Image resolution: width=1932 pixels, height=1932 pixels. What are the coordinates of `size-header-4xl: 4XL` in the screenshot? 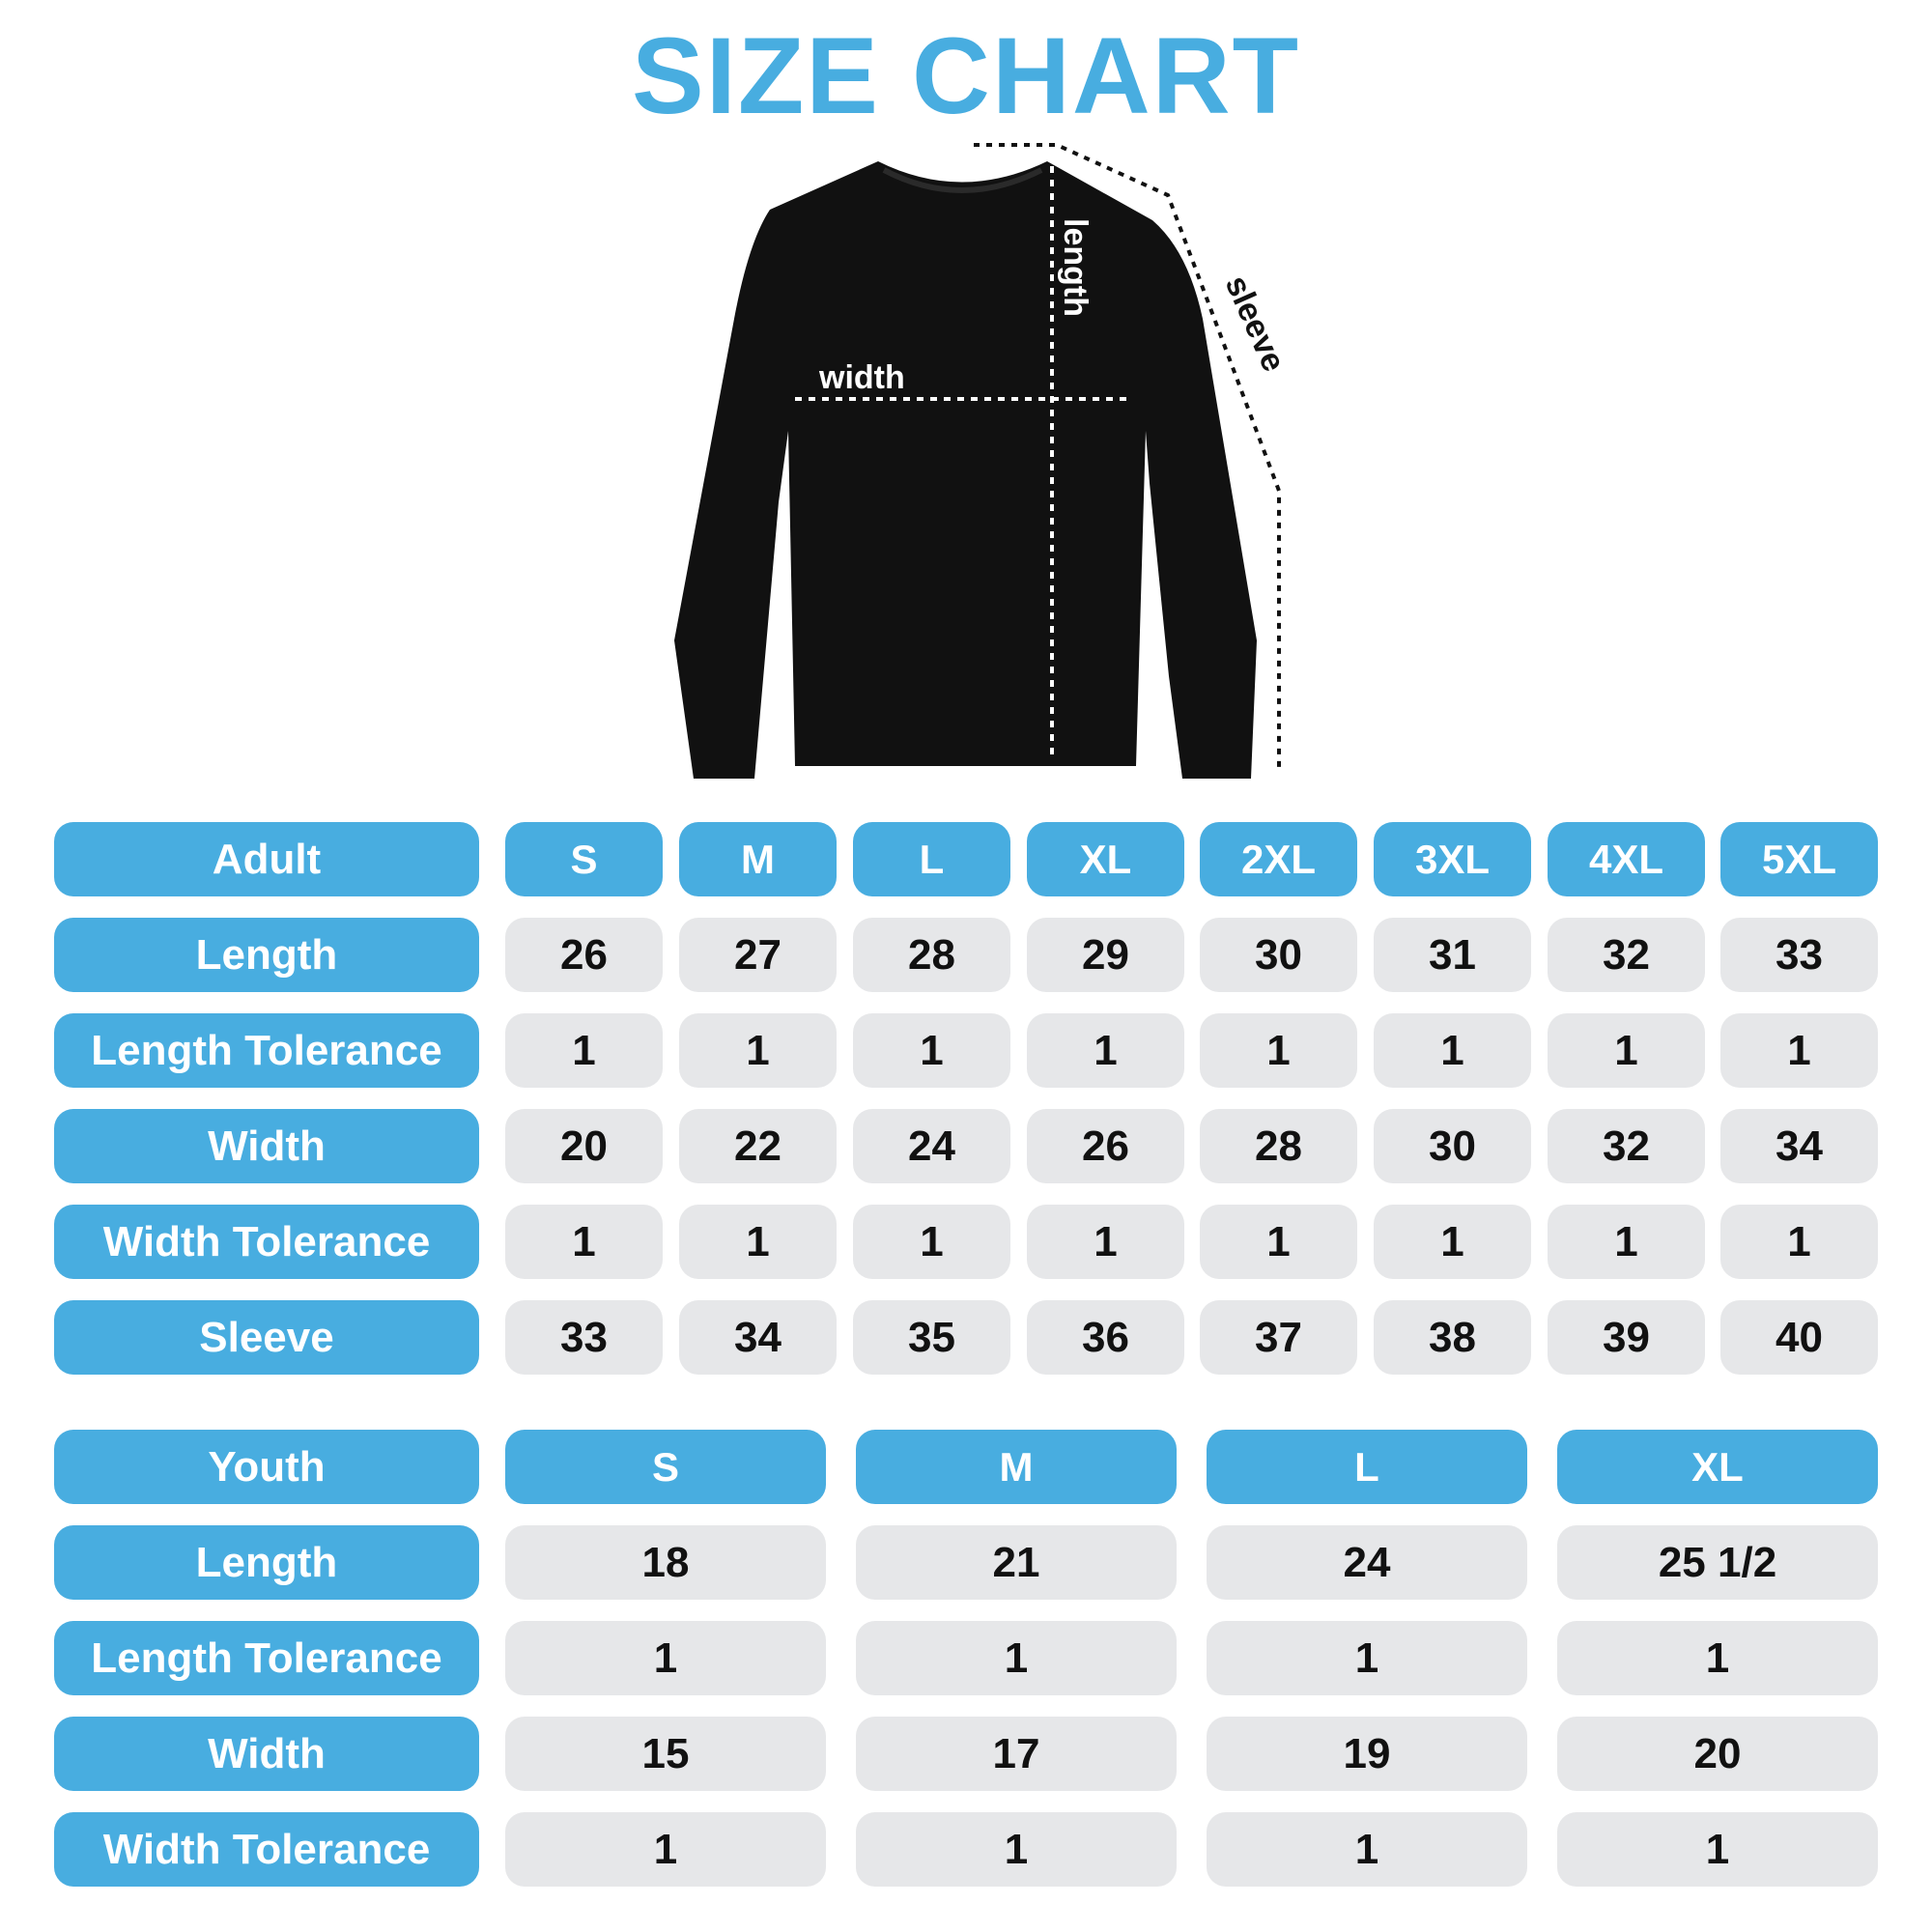 It's located at (1626, 859).